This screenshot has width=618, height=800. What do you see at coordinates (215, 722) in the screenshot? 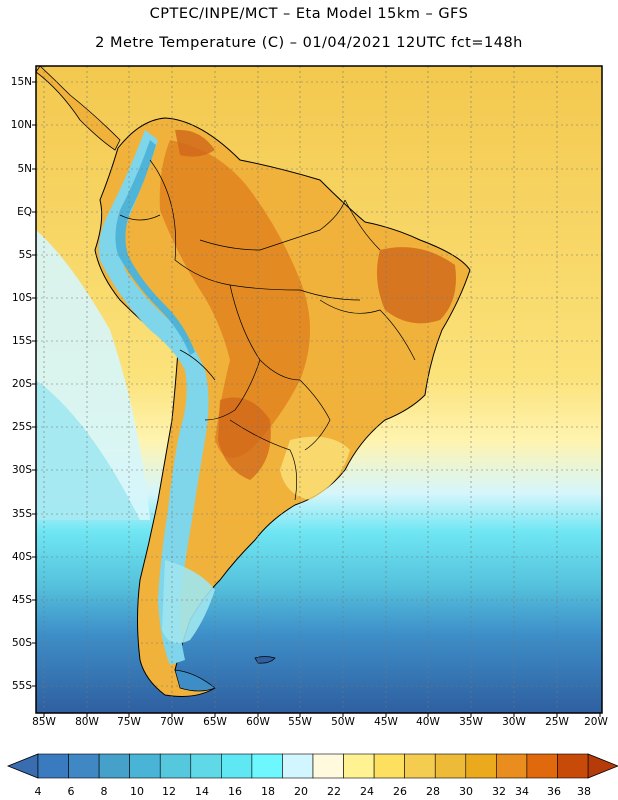
I see `lon-label: 65W` at bounding box center [215, 722].